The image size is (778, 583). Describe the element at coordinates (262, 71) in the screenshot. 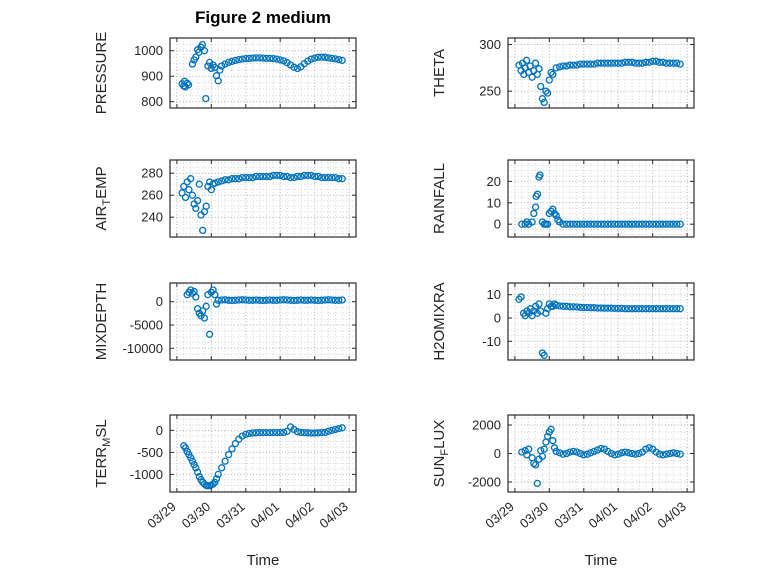

I see `data-points-pressure` at that location.